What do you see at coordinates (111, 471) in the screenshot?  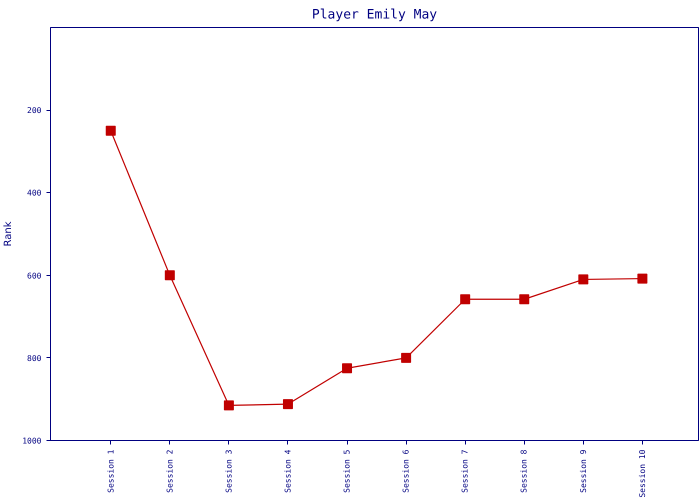 I see `x-tick-label: Session 1` at bounding box center [111, 471].